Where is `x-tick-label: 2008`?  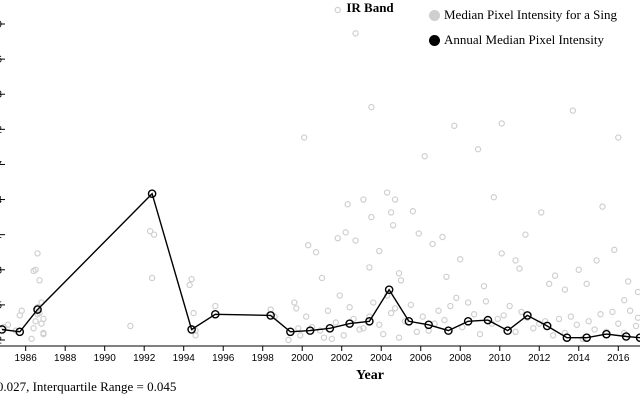 x-tick-label: 2008 is located at coordinates (460, 358).